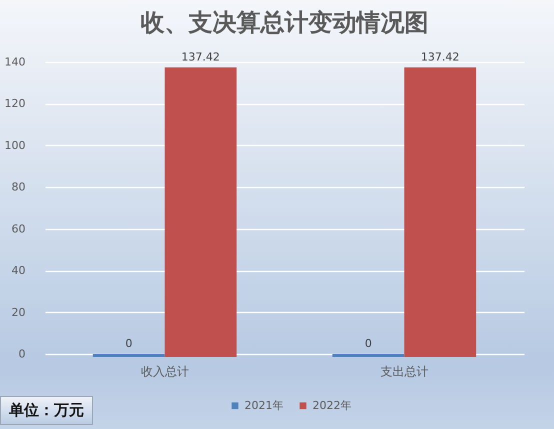 This screenshot has width=554, height=429. I want to click on y-tick-label: 100, so click(15, 145).